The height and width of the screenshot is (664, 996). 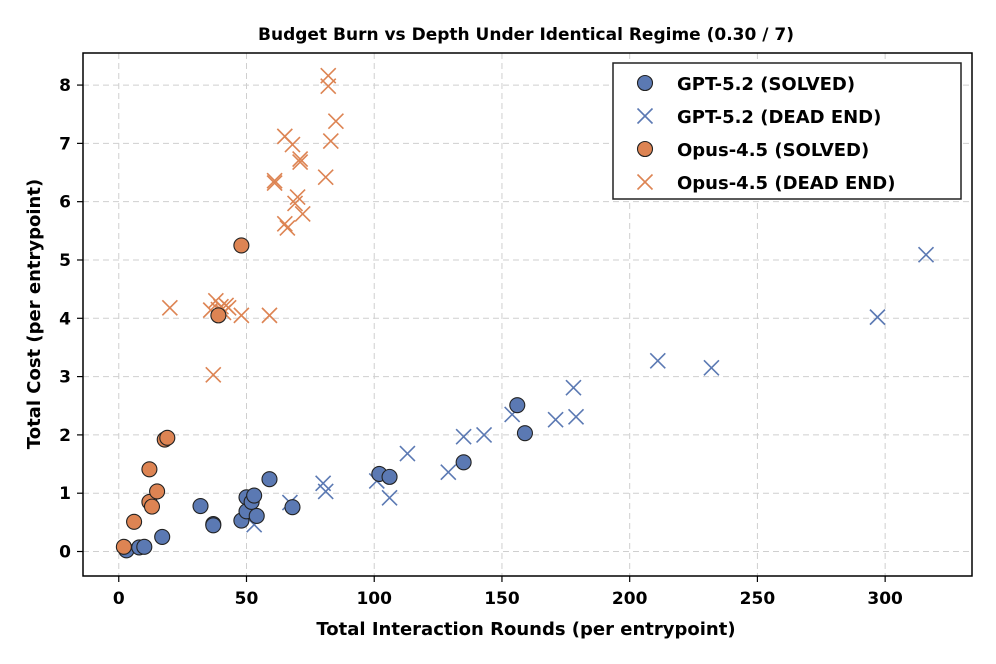 I want to click on legend-box, so click(x=787, y=131).